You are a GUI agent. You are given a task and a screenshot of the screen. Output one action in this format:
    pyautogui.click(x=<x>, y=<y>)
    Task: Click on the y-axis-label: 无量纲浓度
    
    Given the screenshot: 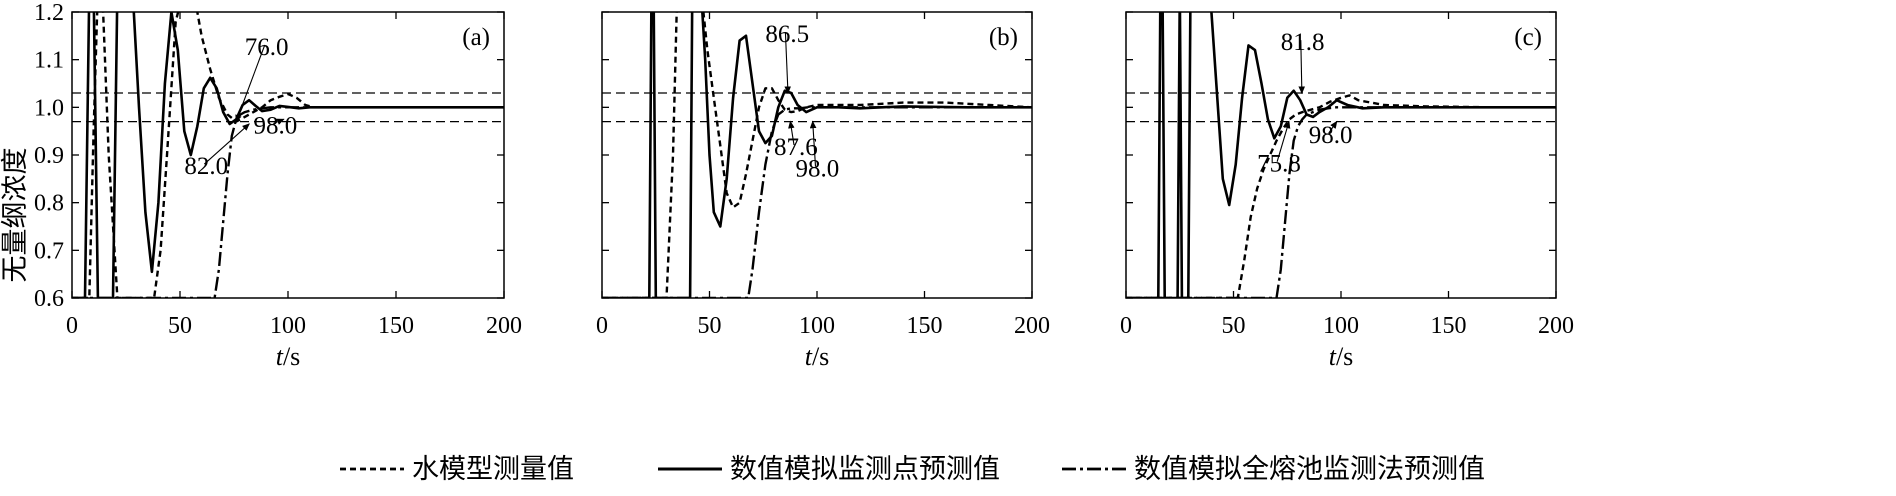 What is the action you would take?
    pyautogui.click(x=15, y=215)
    